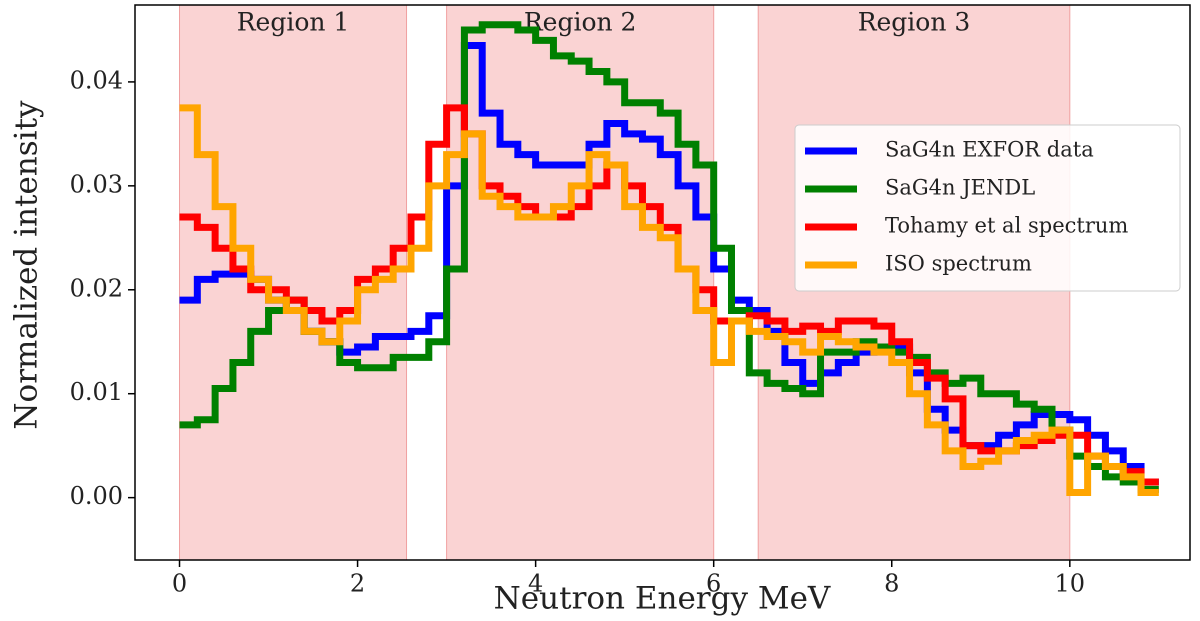  What do you see at coordinates (914, 22) in the screenshot?
I see `region-label: Region 3` at bounding box center [914, 22].